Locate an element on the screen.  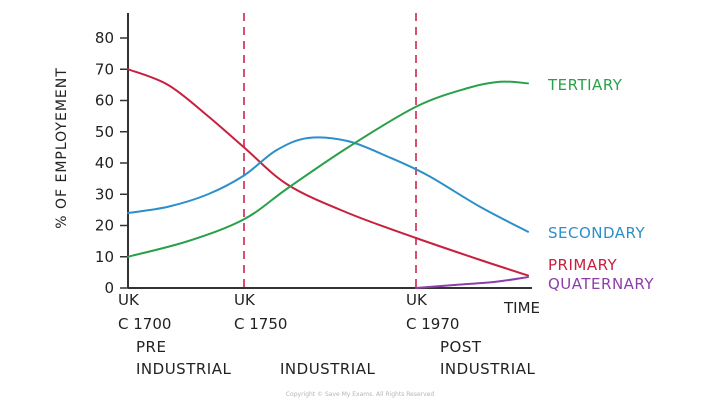
quaternary-series-line is located at coordinates (472, 282).